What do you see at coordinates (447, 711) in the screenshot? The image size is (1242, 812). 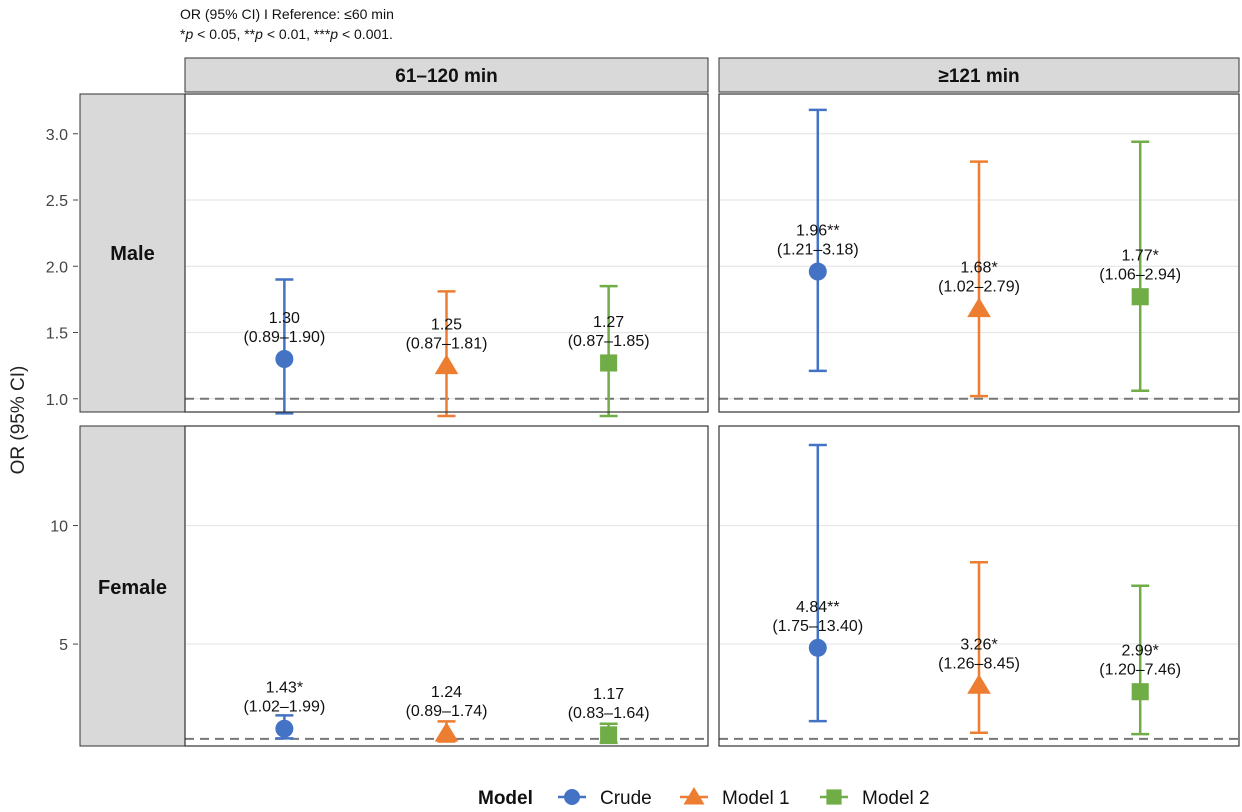 I see `point-label-ci: (0.89–1.74)` at bounding box center [447, 711].